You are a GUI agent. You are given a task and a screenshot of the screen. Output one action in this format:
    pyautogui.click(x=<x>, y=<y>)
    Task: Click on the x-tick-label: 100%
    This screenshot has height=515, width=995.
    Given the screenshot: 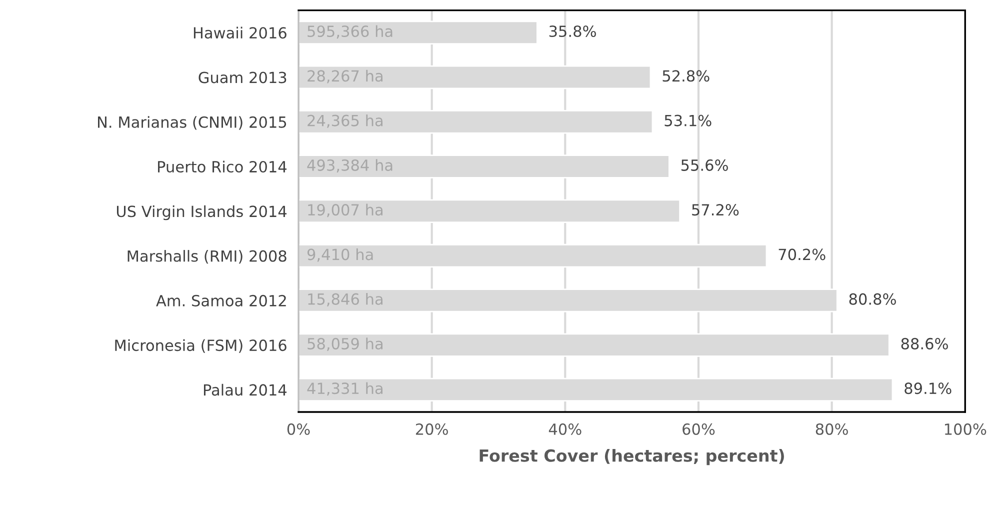 What is the action you would take?
    pyautogui.click(x=965, y=429)
    